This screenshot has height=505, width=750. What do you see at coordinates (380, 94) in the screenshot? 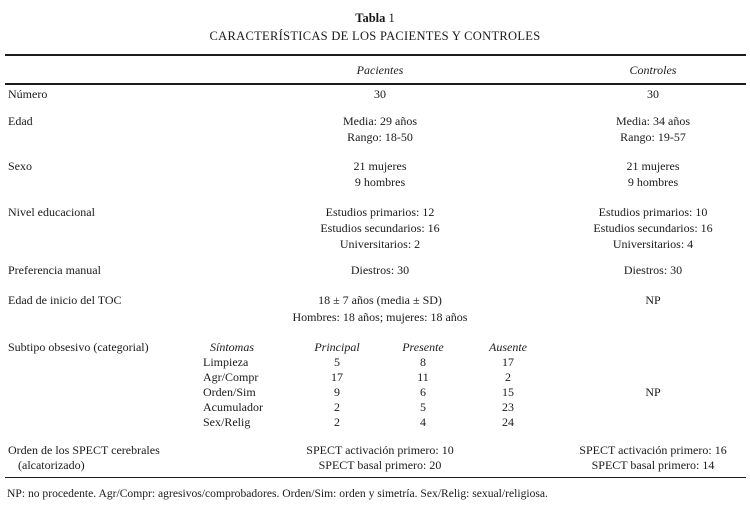
I see `cell-numero-pacientes: 30` at bounding box center [380, 94].